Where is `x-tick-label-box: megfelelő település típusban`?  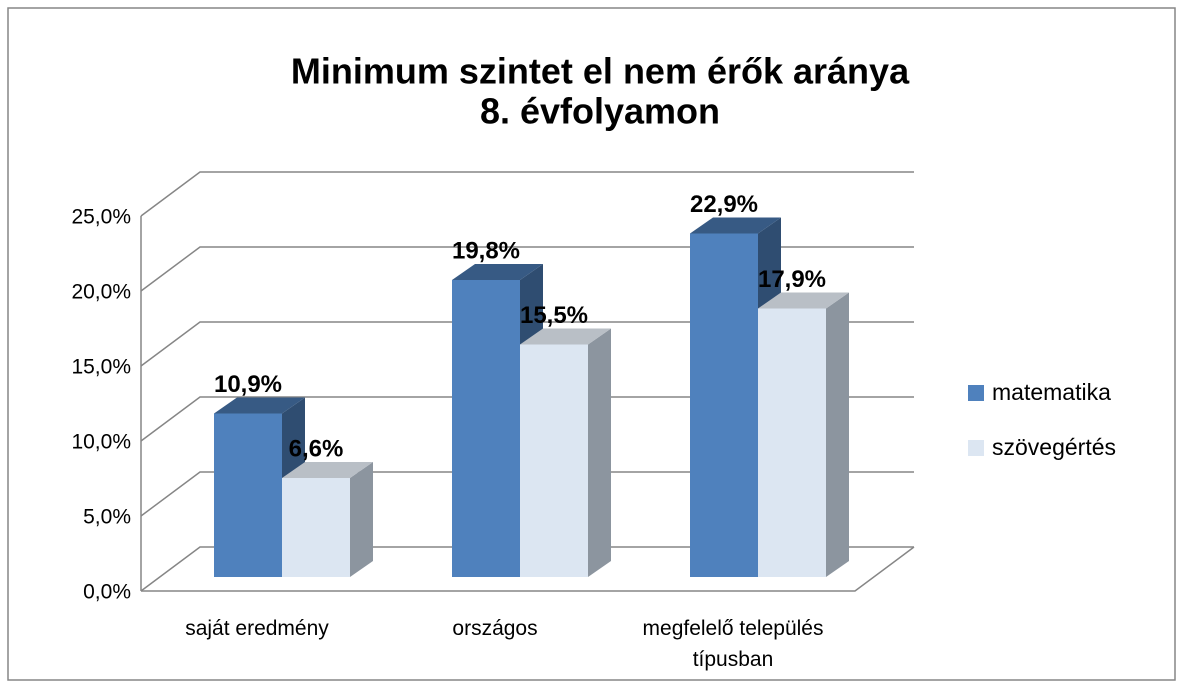 x-tick-label-box: megfelelő település típusban is located at coordinates (733, 644).